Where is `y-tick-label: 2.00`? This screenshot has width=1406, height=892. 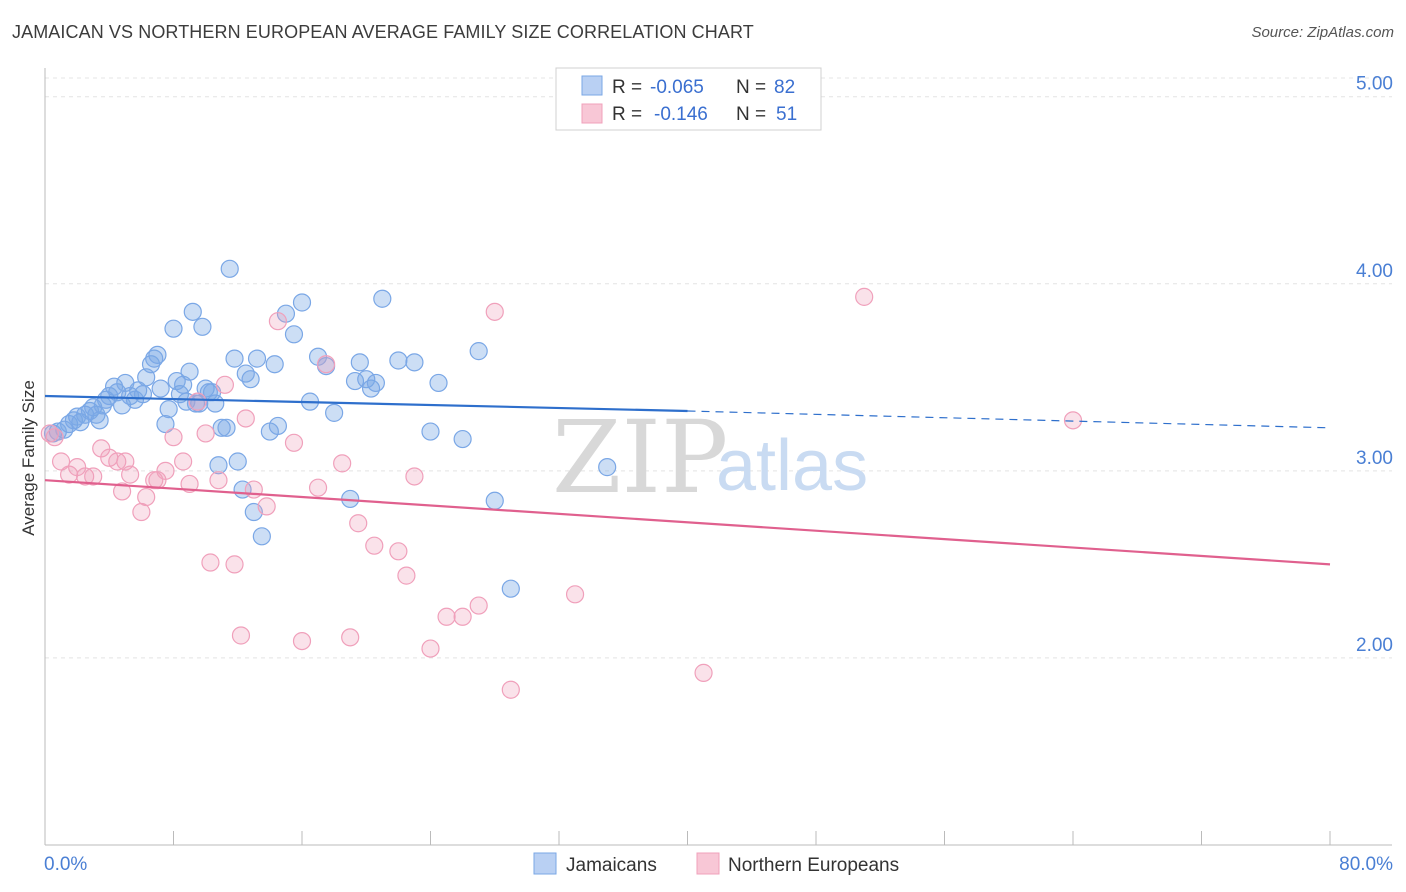 y-tick-label: 2.00 is located at coordinates (1374, 645).